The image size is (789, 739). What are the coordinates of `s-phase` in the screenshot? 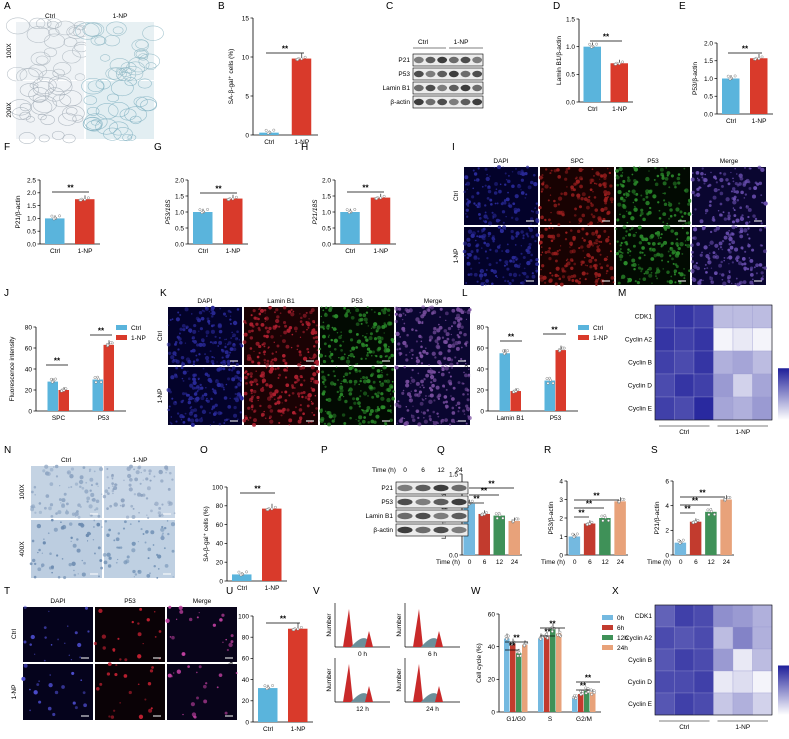 It's located at (360, 697).